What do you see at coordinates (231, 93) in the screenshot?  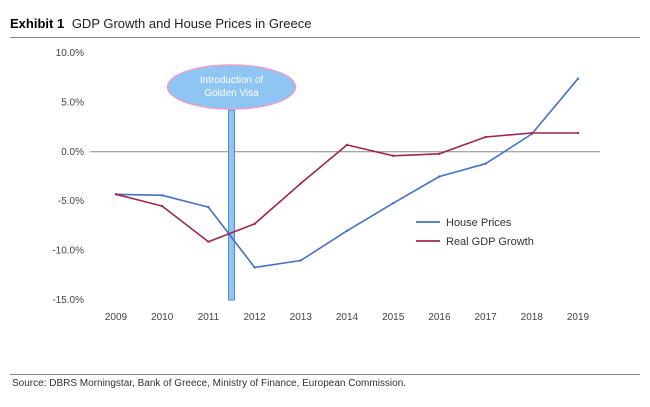 I see `golden-visa-callout-line2: Golden Visa` at bounding box center [231, 93].